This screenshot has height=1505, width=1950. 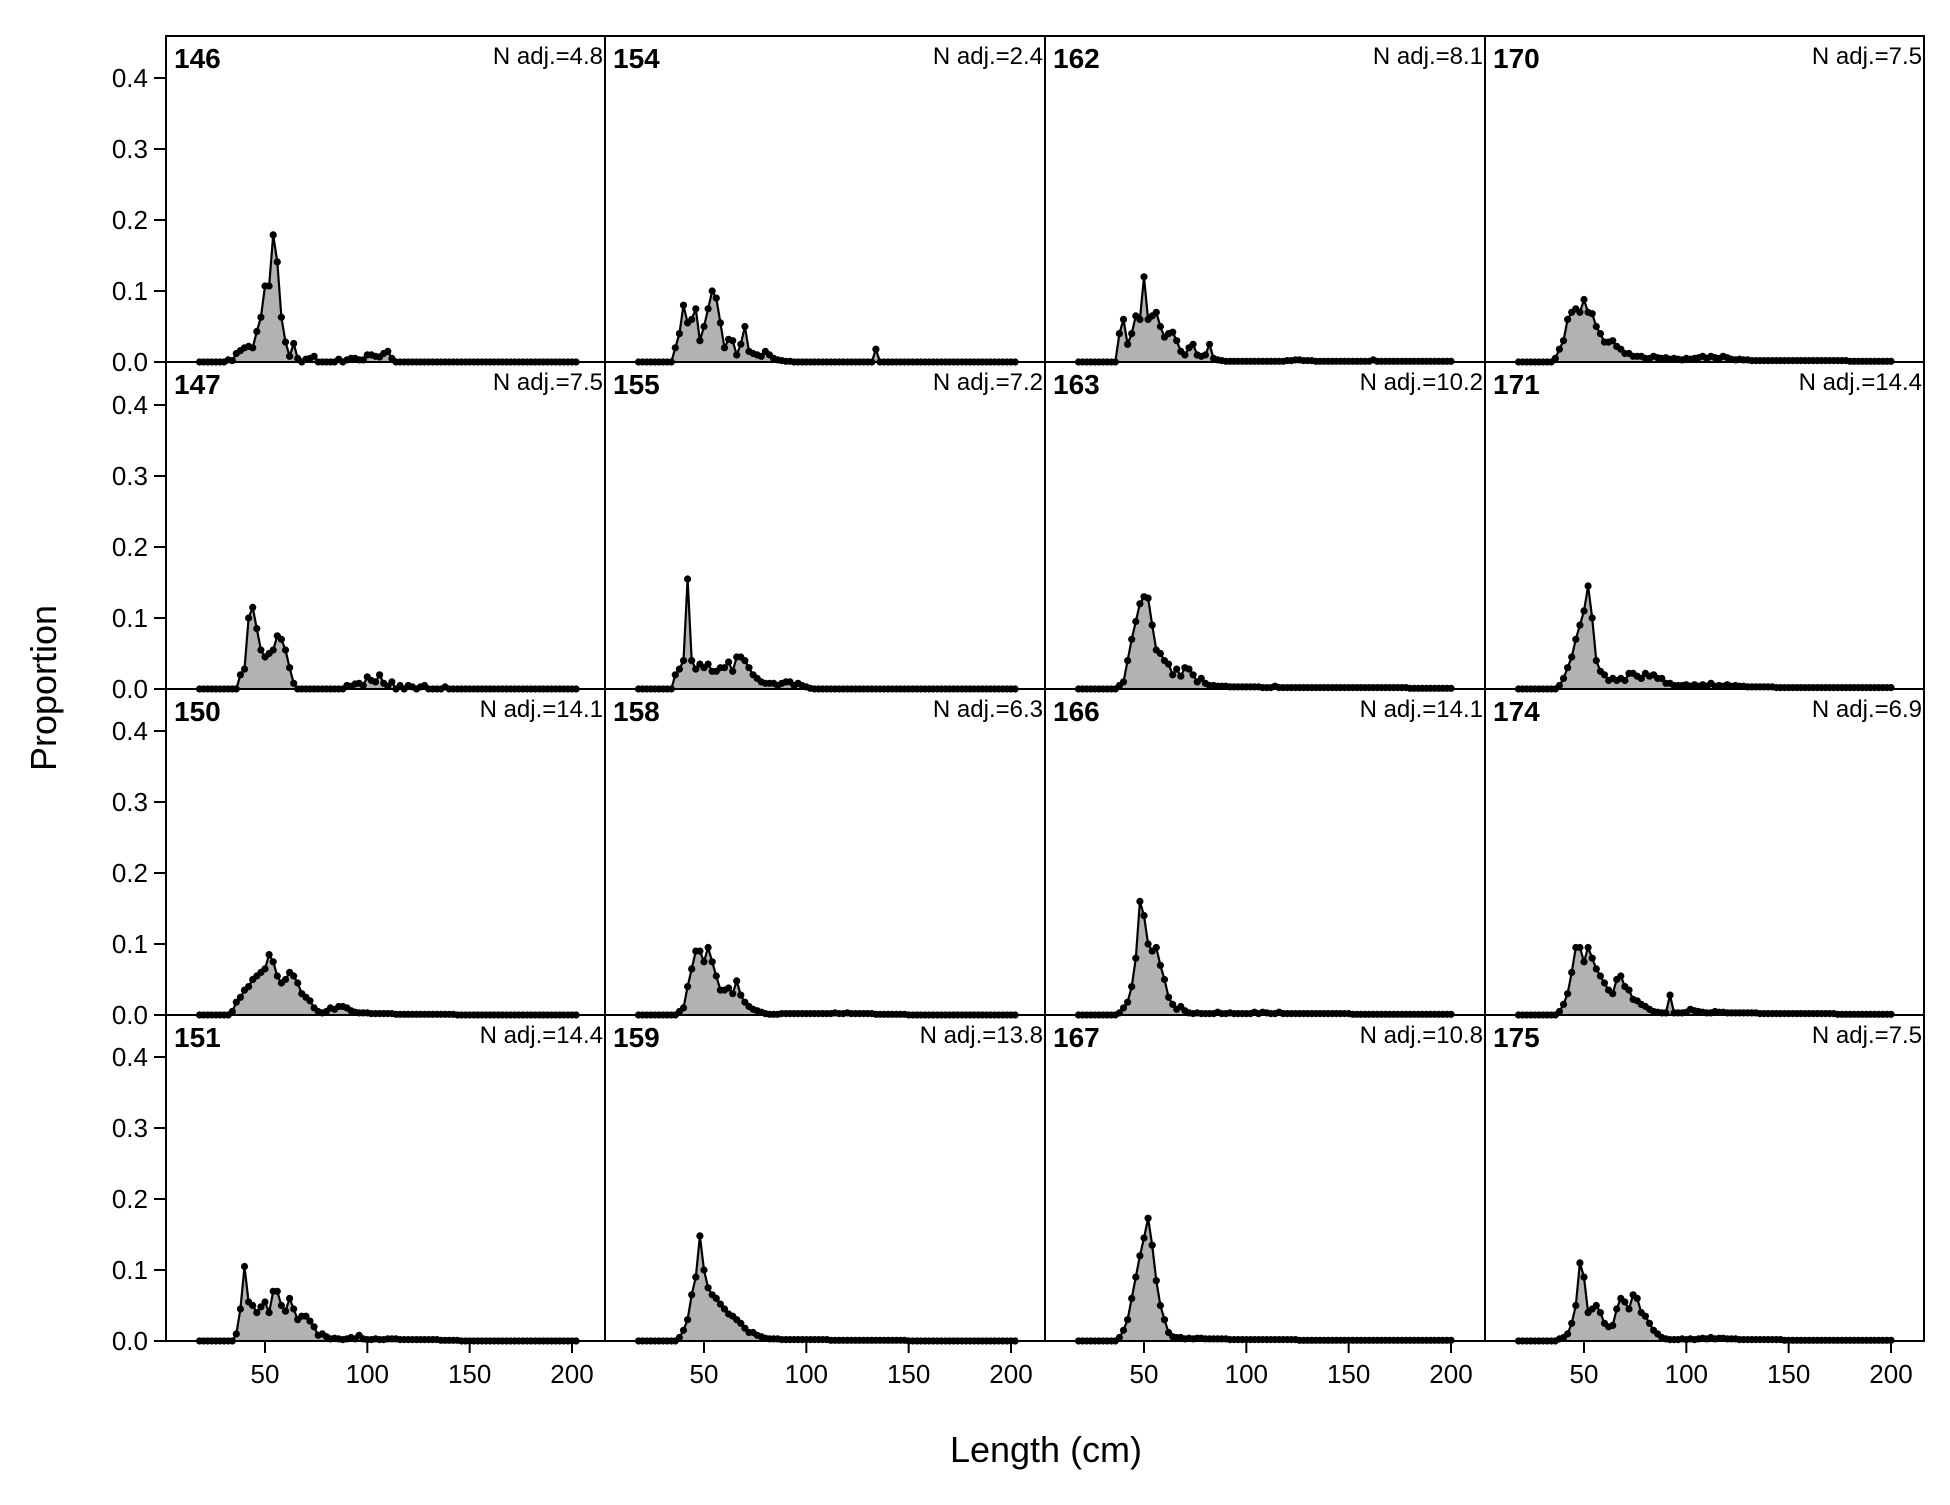 I want to click on n-adj-label: N adj.=14.4, so click(x=1860, y=382).